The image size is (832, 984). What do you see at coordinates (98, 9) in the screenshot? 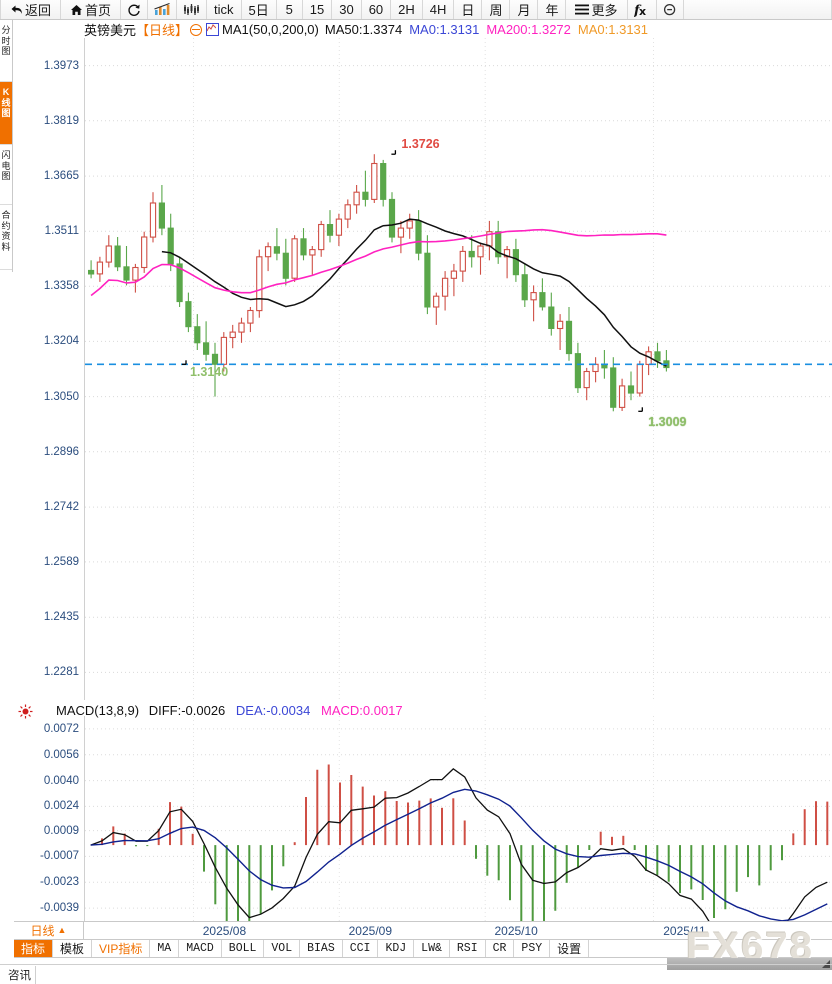
I see `toolbar-home-label: 首页` at bounding box center [98, 9].